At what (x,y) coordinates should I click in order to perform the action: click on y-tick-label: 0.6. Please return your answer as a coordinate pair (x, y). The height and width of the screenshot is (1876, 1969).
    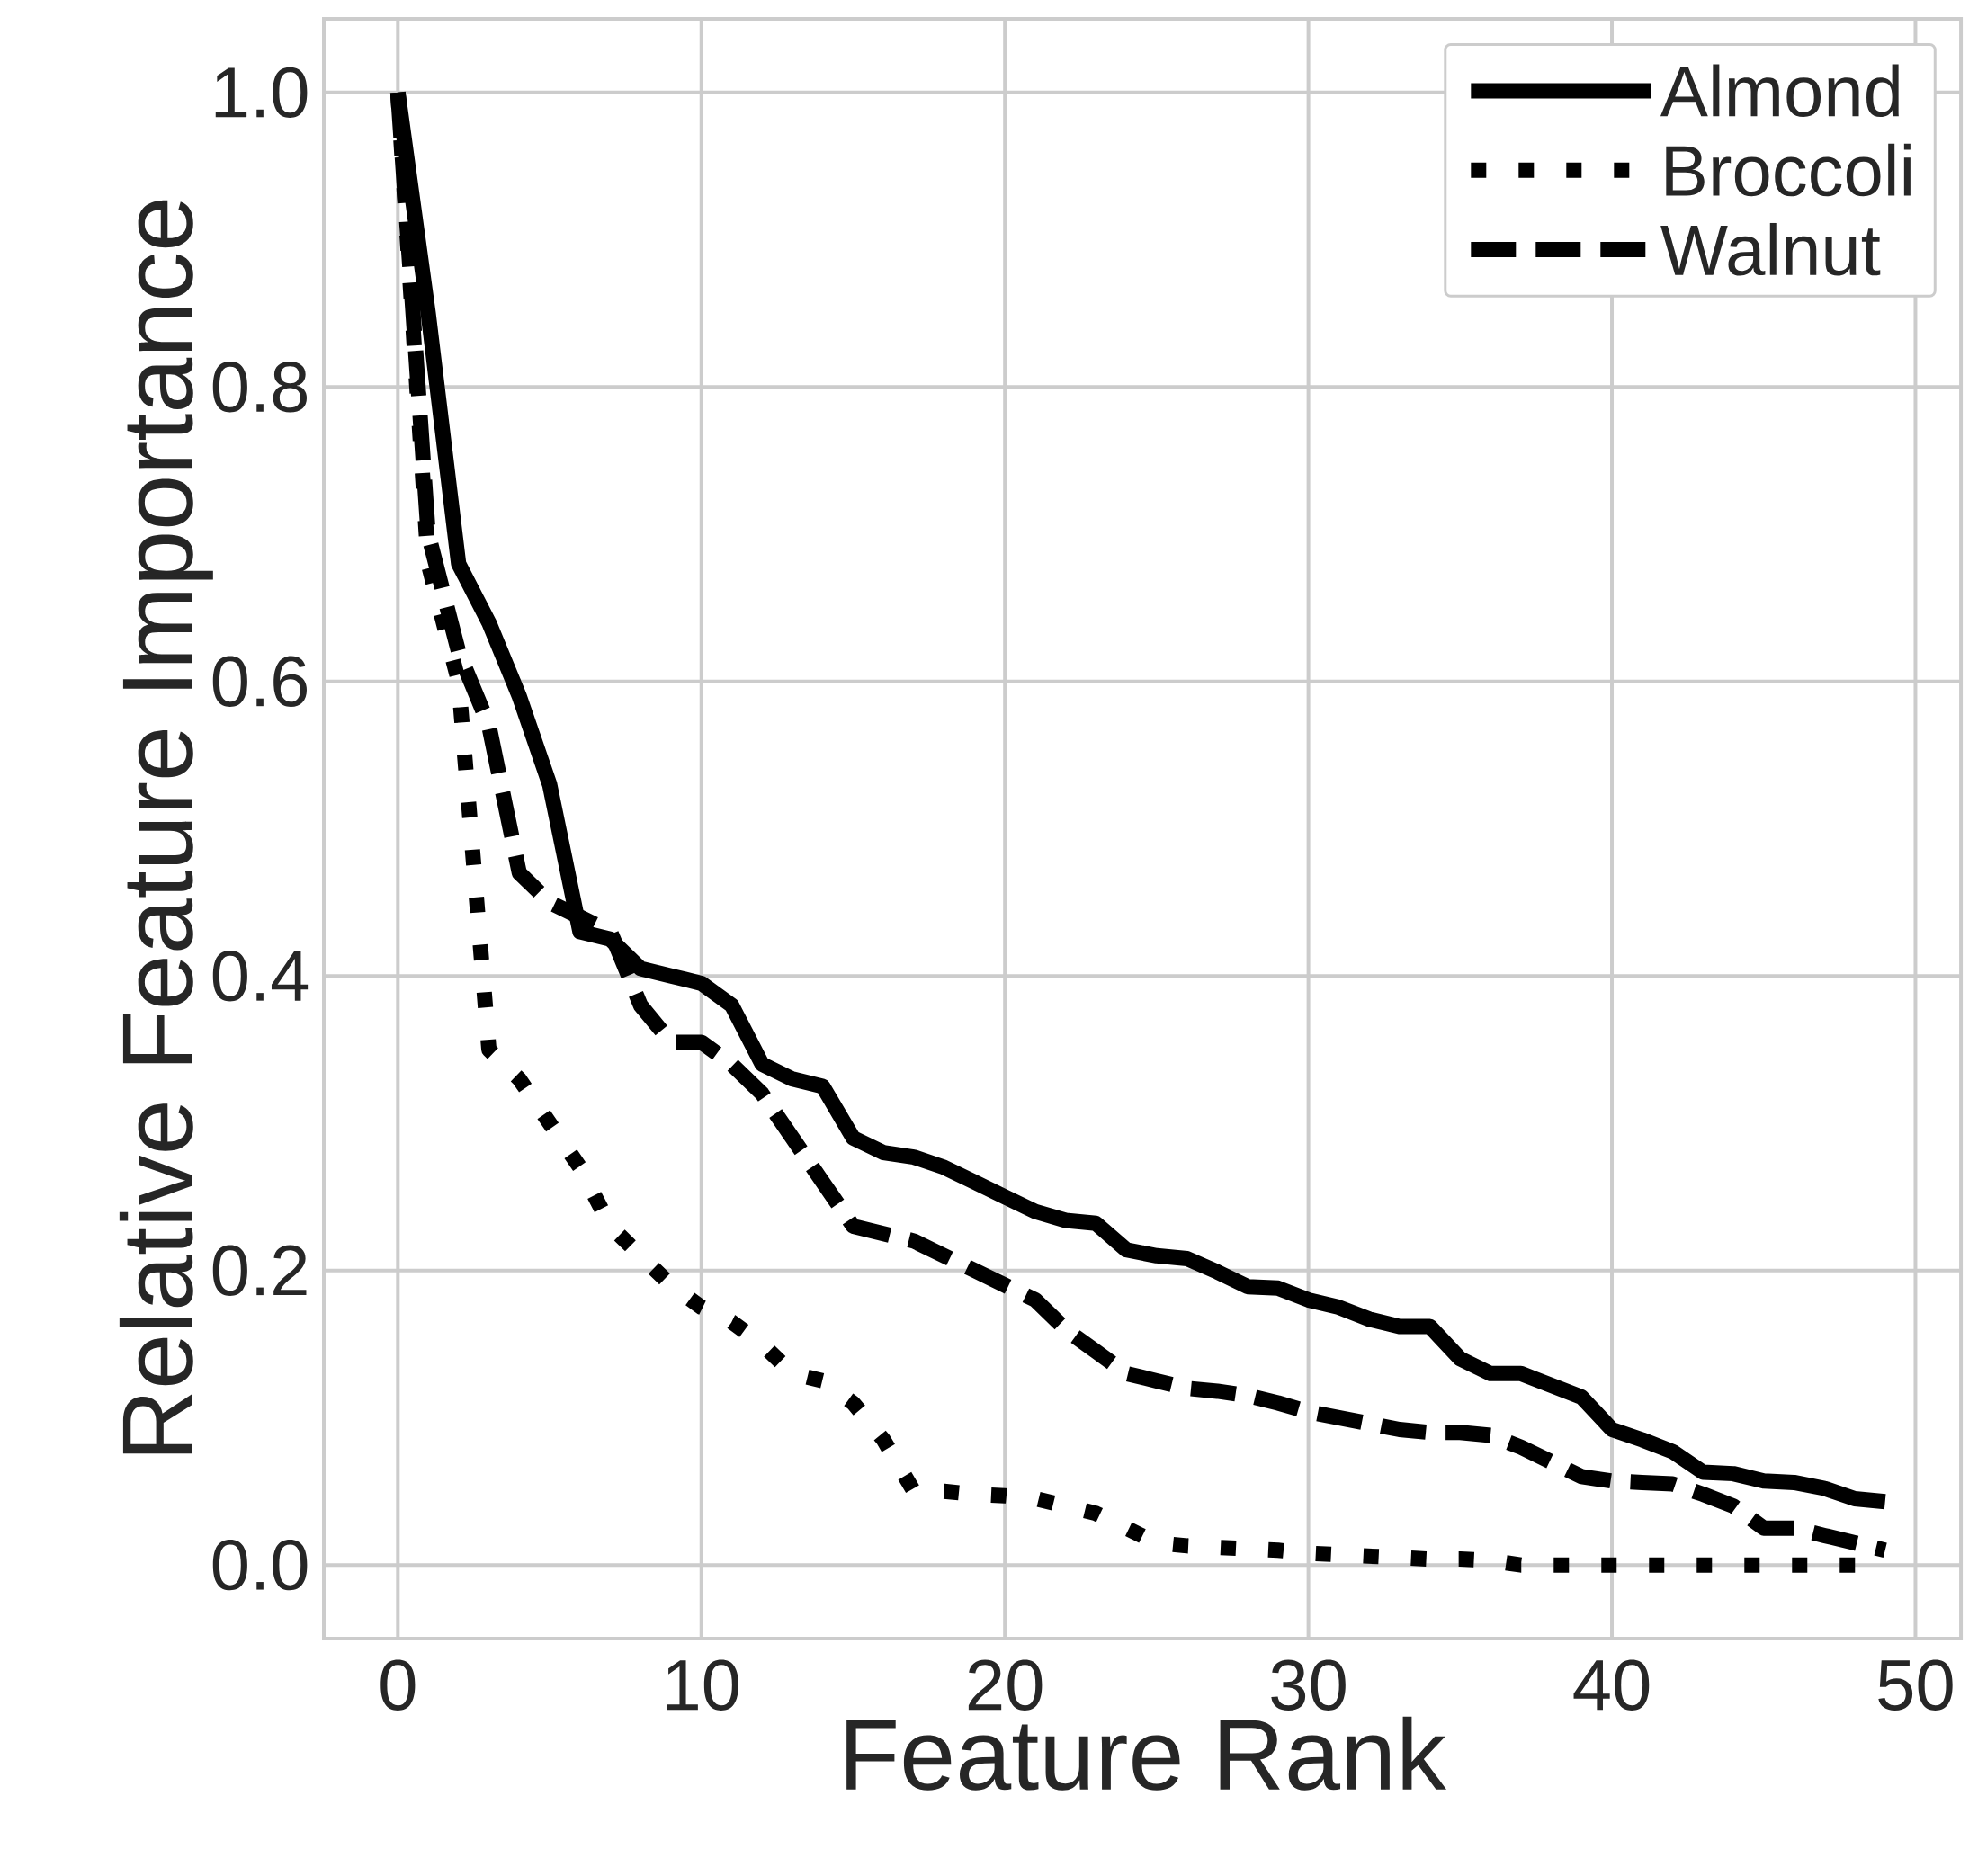
    Looking at the image, I should click on (259, 681).